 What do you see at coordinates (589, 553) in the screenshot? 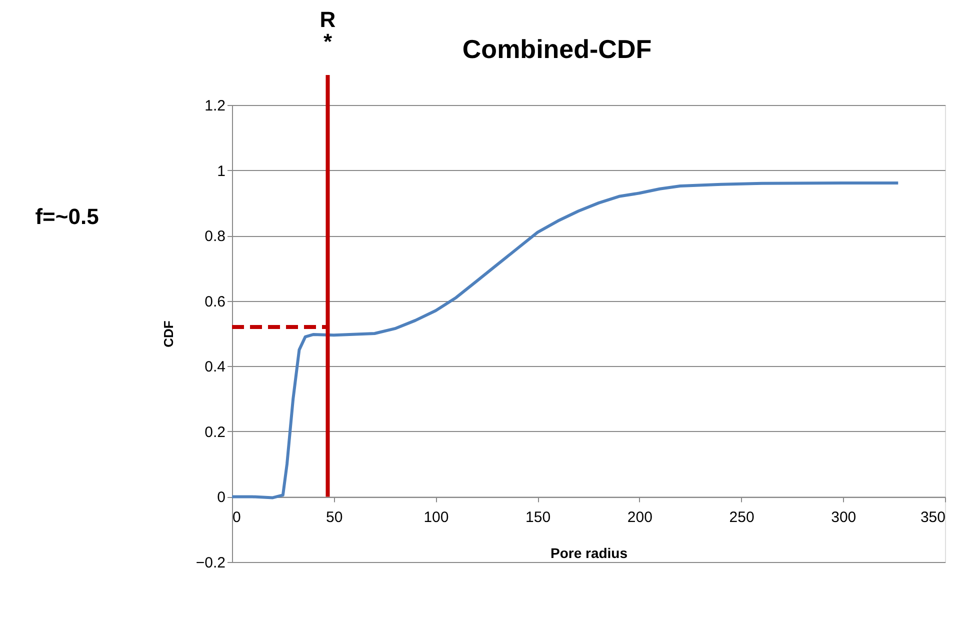
I see `x-axis-title: Pore radius` at bounding box center [589, 553].